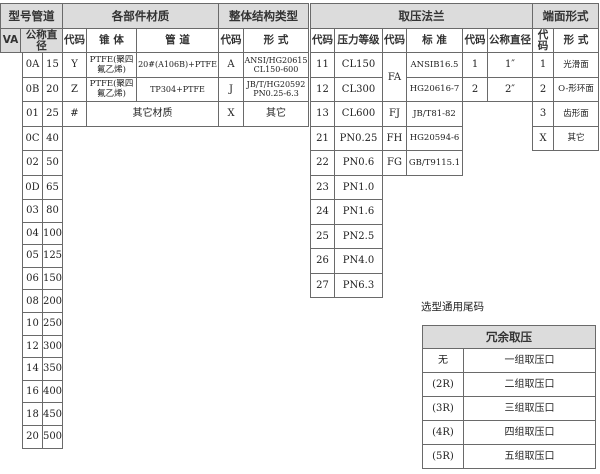 The height and width of the screenshot is (474, 600). I want to click on pipe-dn-cell: 50, so click(52, 163).